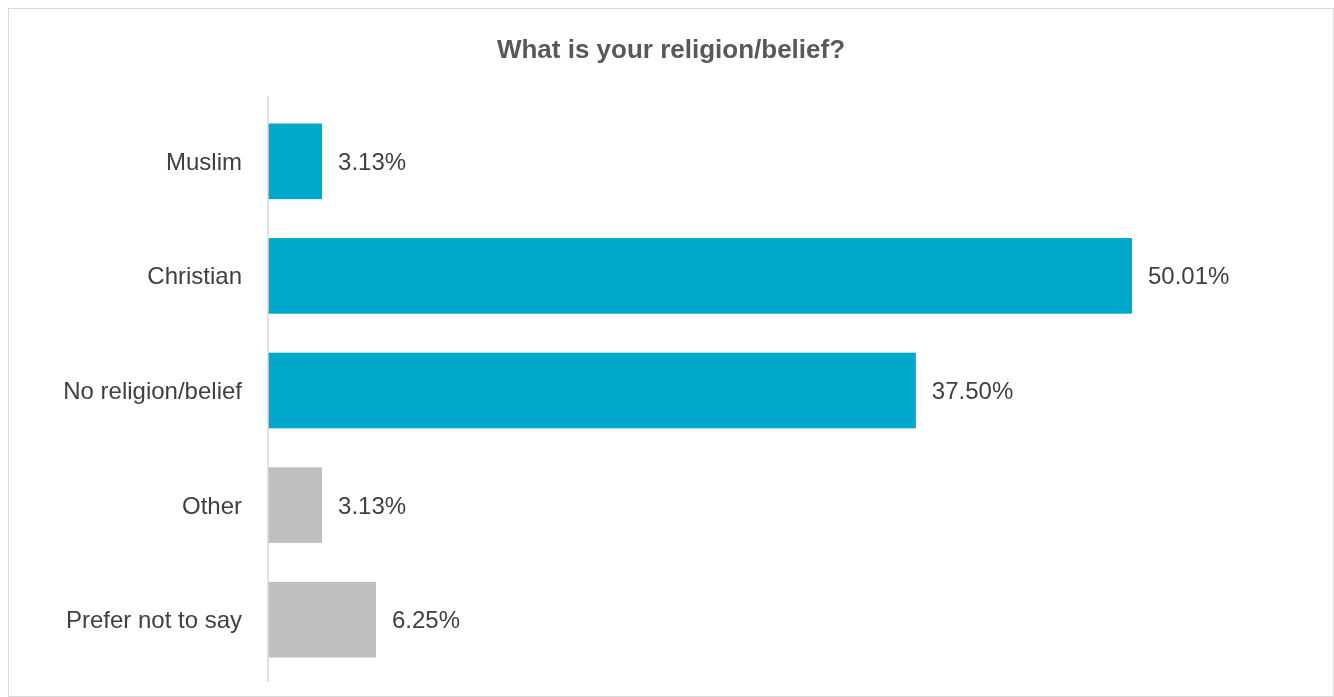 The width and height of the screenshot is (1334, 697). Describe the element at coordinates (204, 161) in the screenshot. I see `y-tick-label: Muslim` at that location.